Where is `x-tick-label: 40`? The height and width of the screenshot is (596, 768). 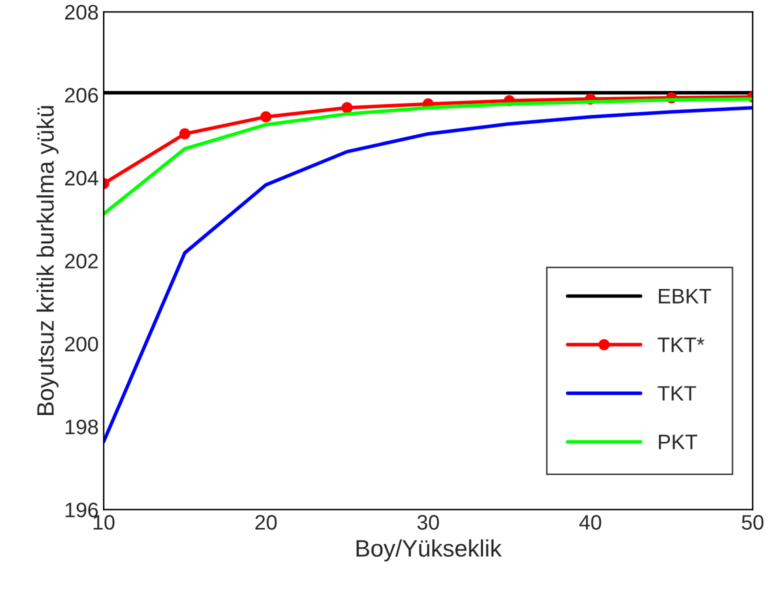
x-tick-label: 40 is located at coordinates (590, 522).